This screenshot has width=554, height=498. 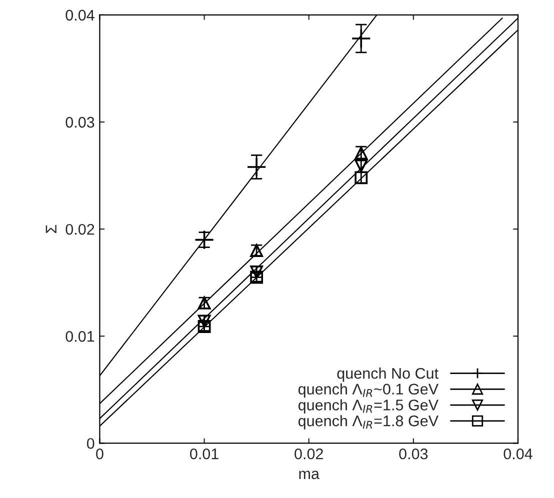 What do you see at coordinates (368, 422) in the screenshot?
I see `legend-label: quench Λ$_{IR}$=1.8 GeV` at bounding box center [368, 422].